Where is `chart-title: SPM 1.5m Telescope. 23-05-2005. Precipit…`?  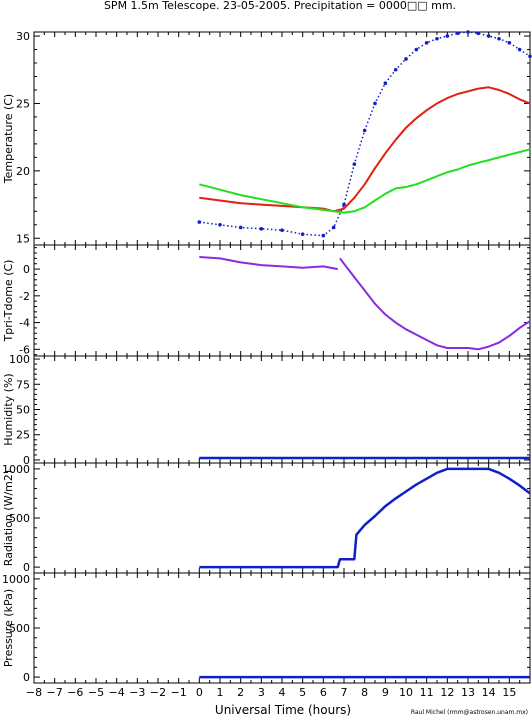 chart-title: SPM 1.5m Telescope. 23-05-2005. Precipit… is located at coordinates (280, 6).